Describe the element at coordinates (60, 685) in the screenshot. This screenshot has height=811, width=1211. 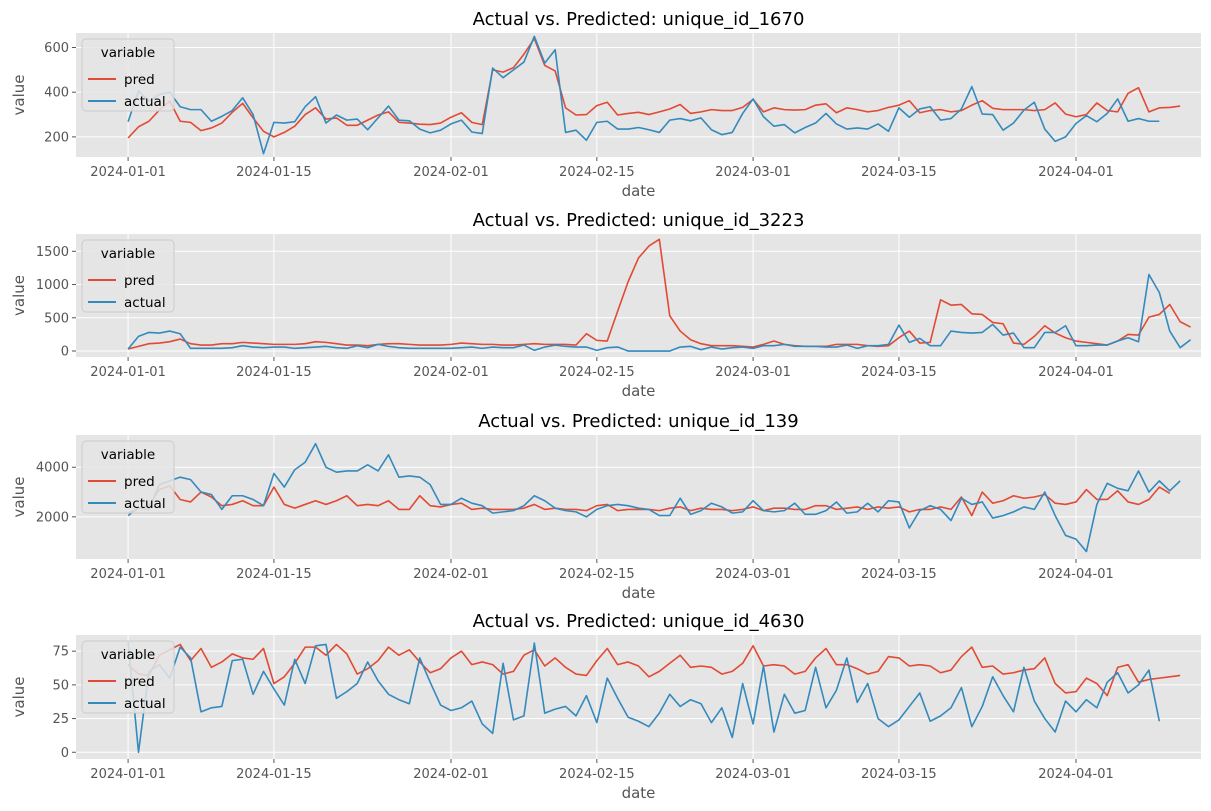
I see `y-tick-label: 50` at that location.